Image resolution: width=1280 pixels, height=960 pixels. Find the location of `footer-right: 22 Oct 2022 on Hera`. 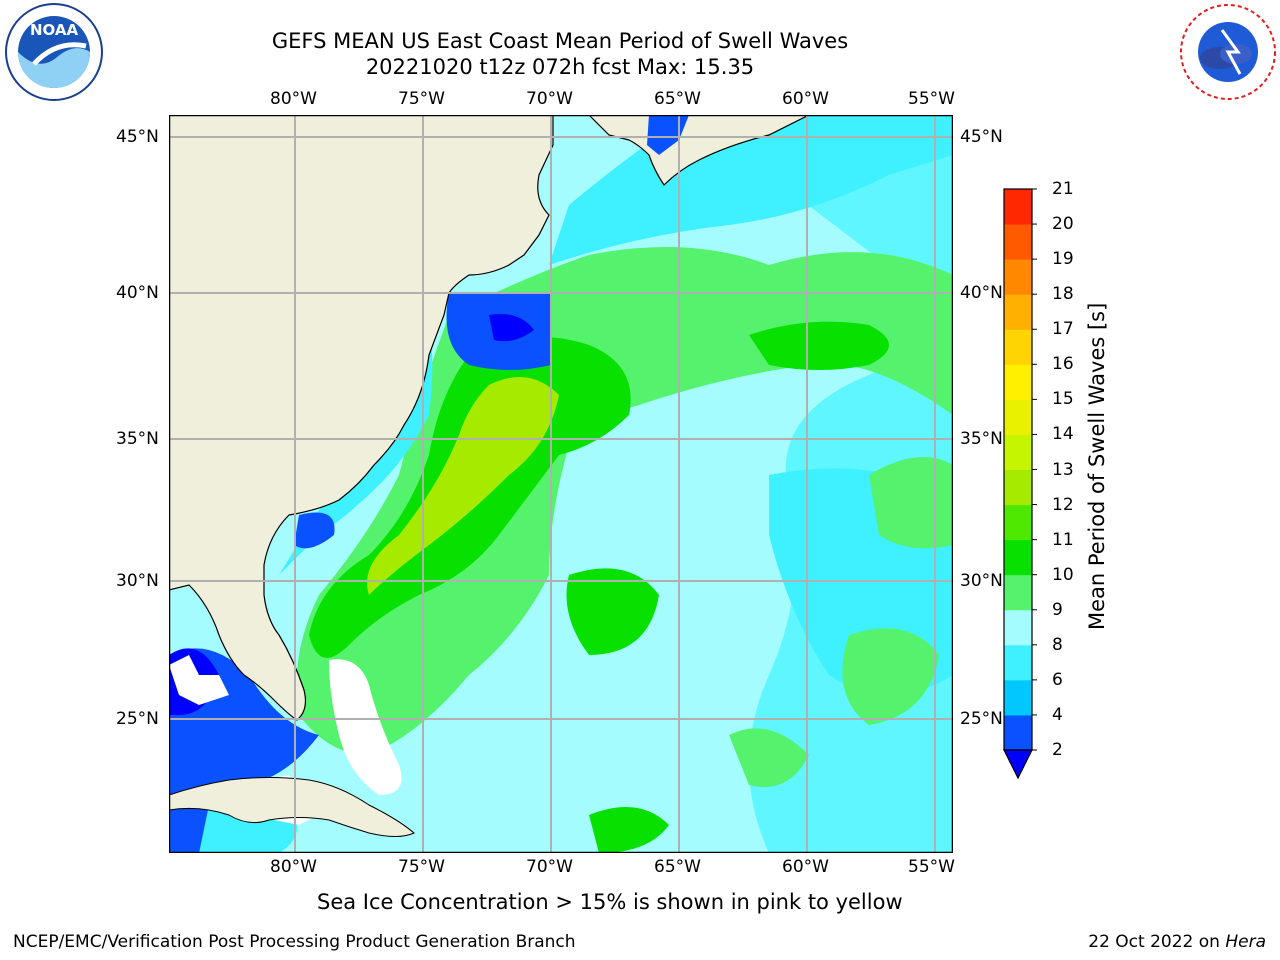

footer-right: 22 Oct 2022 on Hera is located at coordinates (1177, 942).